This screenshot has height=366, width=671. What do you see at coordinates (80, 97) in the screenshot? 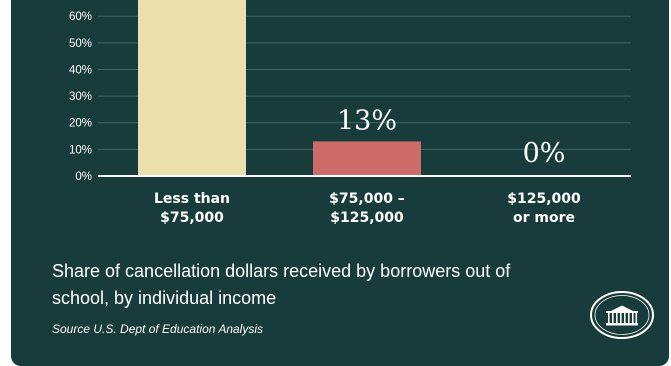
I see `y-tick-label: 30%` at bounding box center [80, 97].